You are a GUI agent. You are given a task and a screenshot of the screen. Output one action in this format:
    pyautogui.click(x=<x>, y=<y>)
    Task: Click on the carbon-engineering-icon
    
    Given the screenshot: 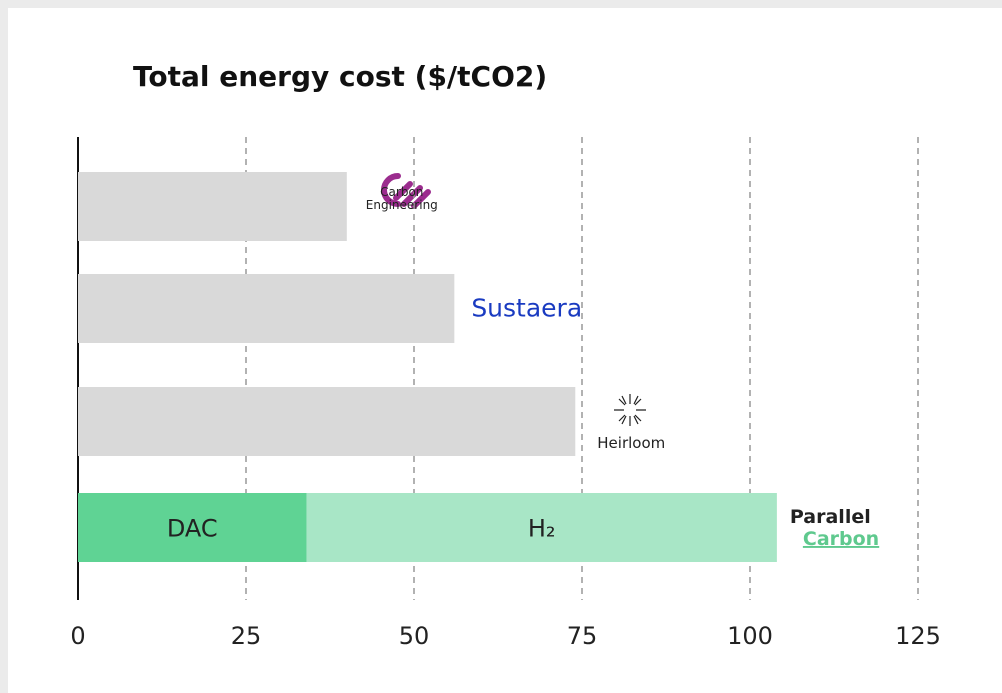 What is the action you would take?
    pyautogui.click(x=406, y=191)
    